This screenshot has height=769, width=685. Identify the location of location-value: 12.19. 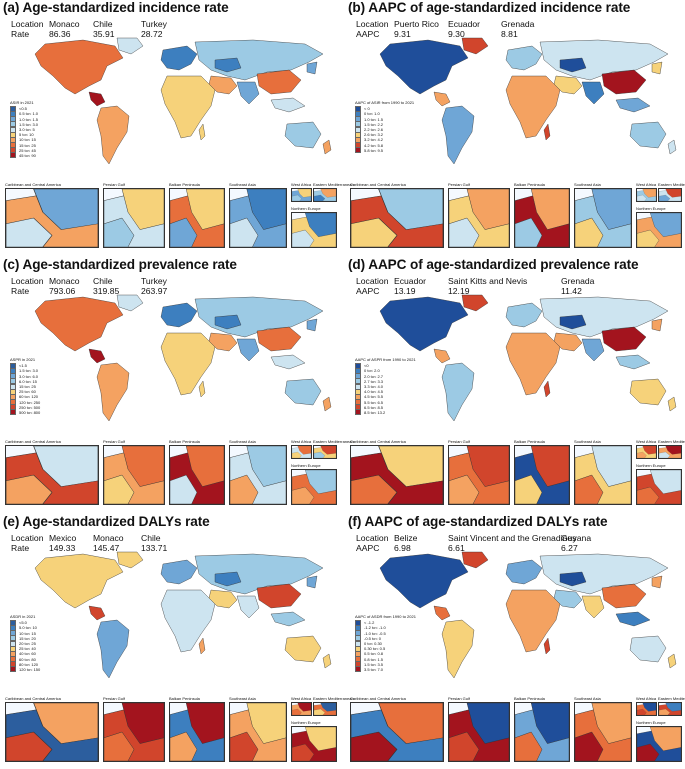
(459, 291).